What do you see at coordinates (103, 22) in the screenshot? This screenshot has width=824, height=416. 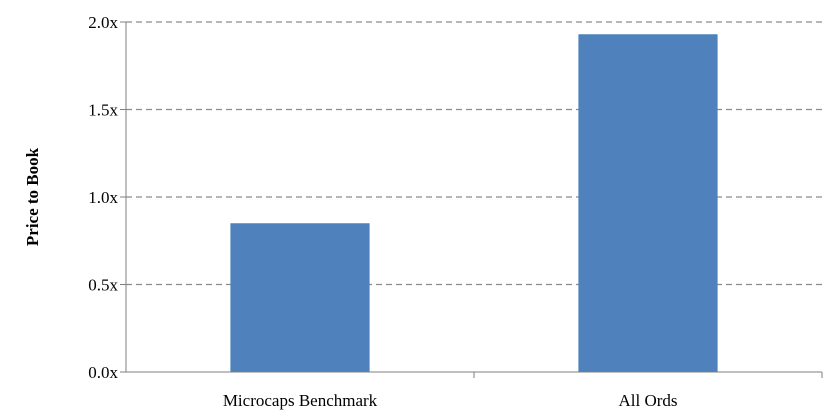 I see `y-tick-label: 2.0x` at bounding box center [103, 22].